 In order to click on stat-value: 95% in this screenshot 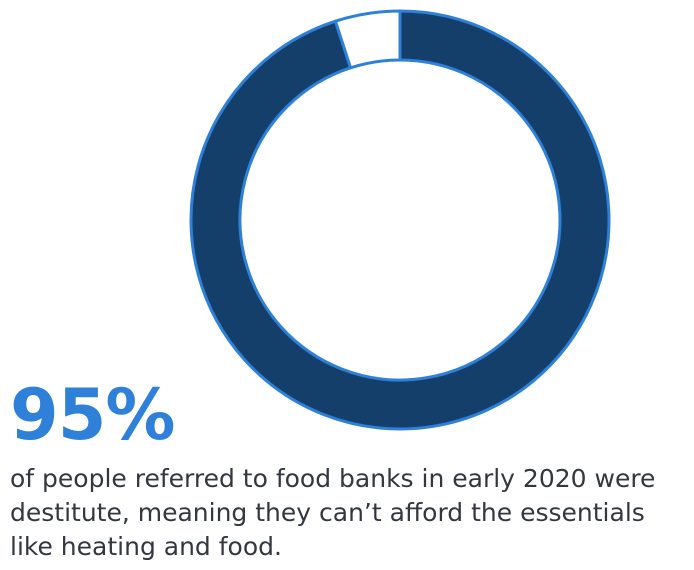, I will do `click(93, 415)`.